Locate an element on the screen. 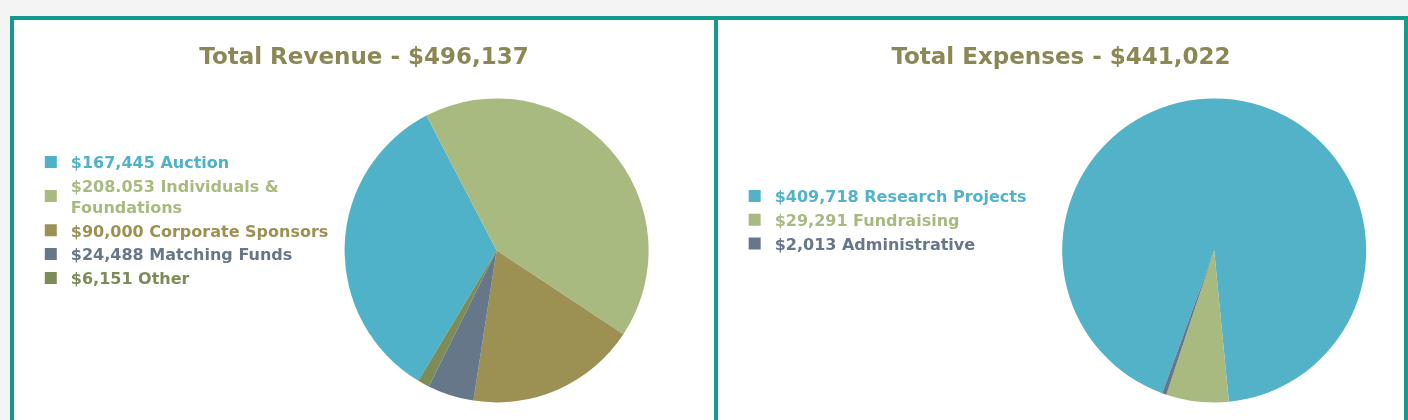 The image size is (1408, 420). legend-label: $6,151 Other is located at coordinates (130, 279).